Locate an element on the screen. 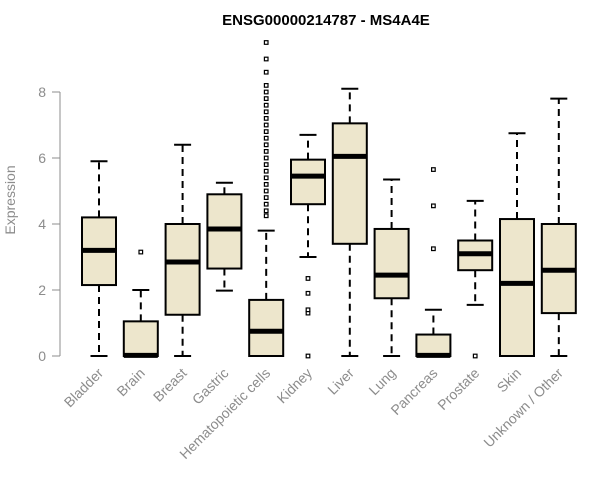 This screenshot has height=500, width=600. box-liver is located at coordinates (349, 222).